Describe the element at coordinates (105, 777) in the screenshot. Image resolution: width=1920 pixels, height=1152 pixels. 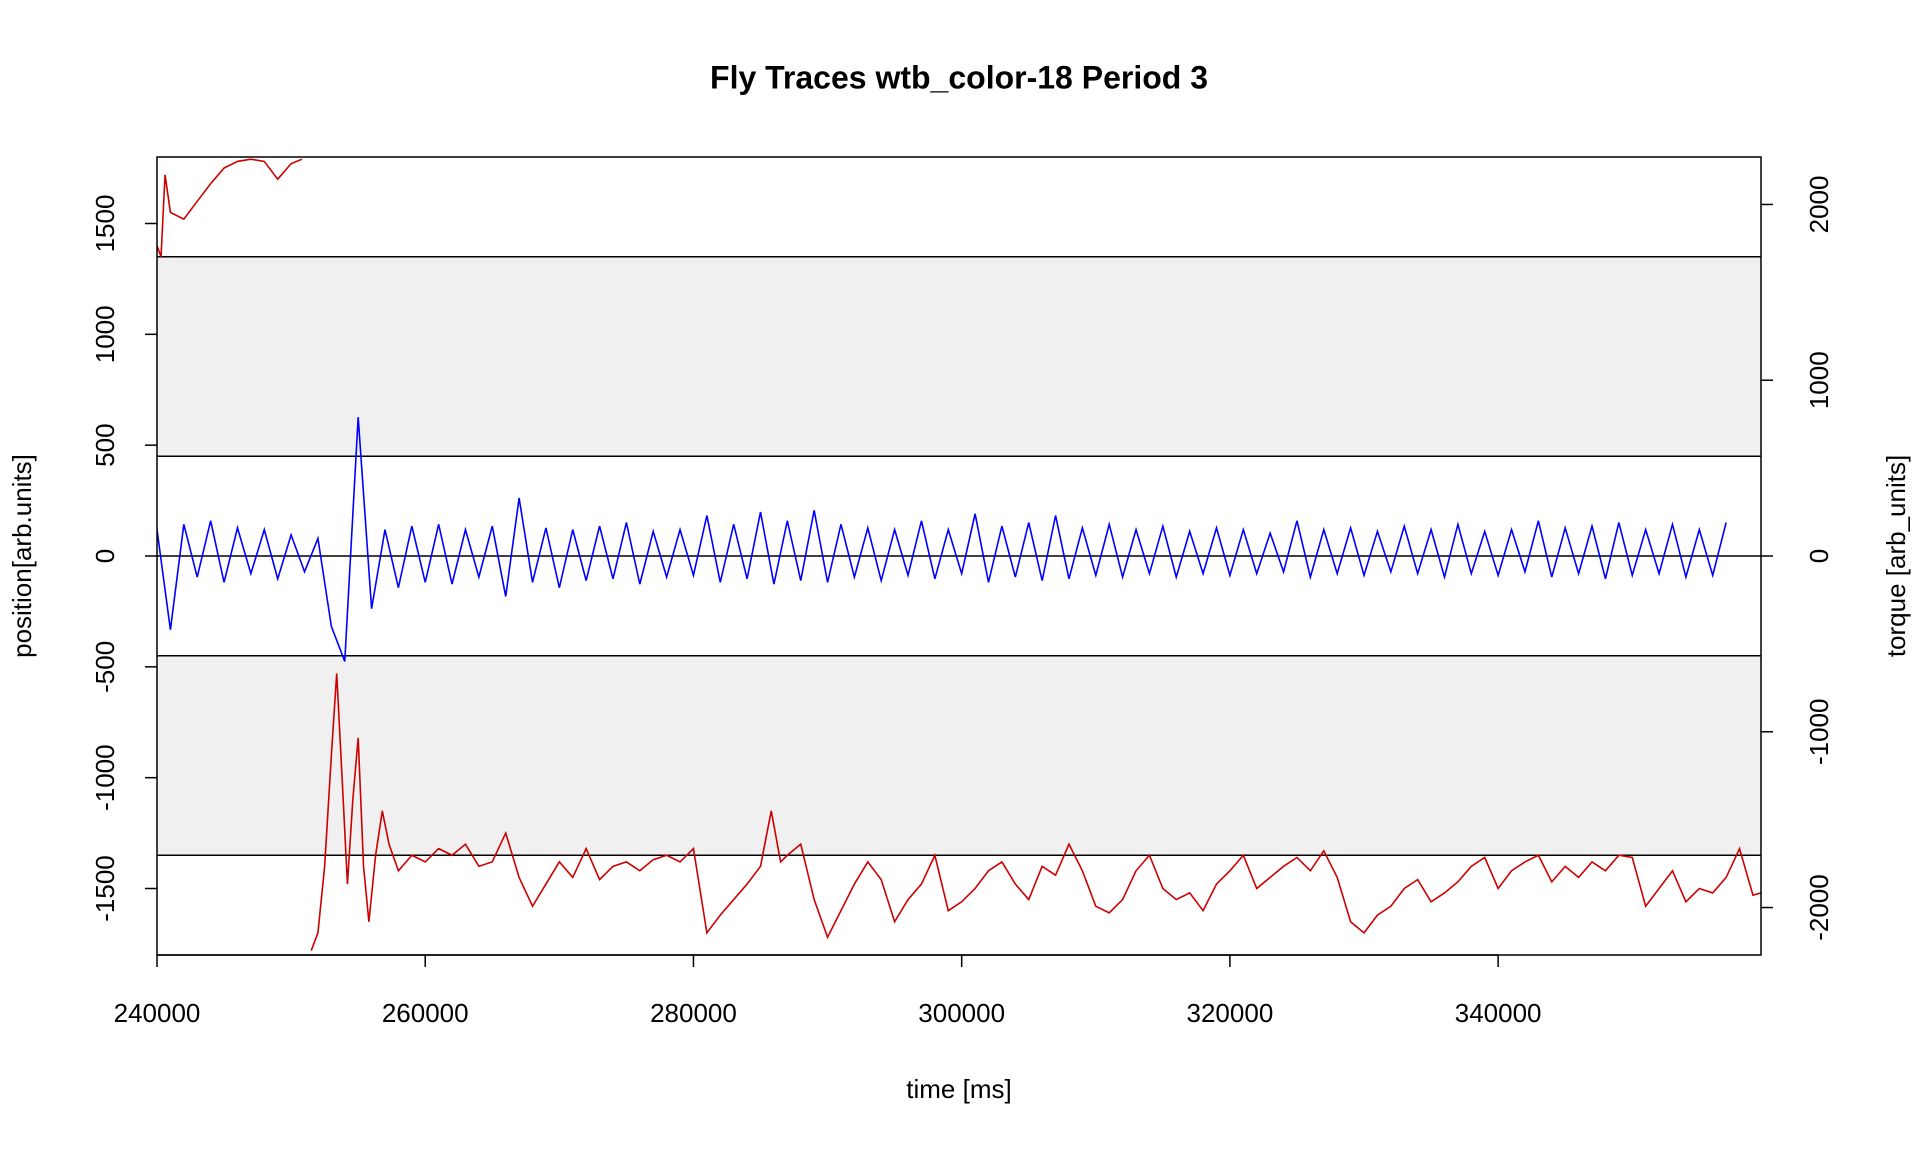
I see `y-tick-label: -1000` at that location.